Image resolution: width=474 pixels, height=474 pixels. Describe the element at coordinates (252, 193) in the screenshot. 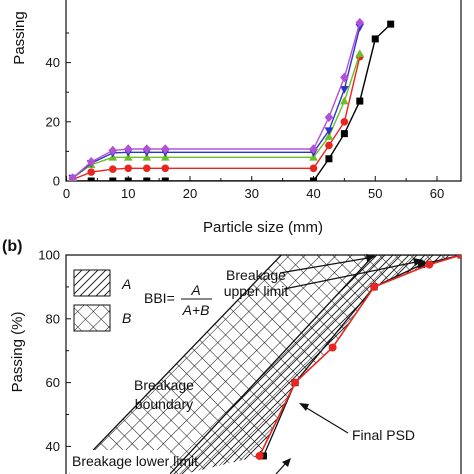

I see `x-tick-label-a: 30` at that location.